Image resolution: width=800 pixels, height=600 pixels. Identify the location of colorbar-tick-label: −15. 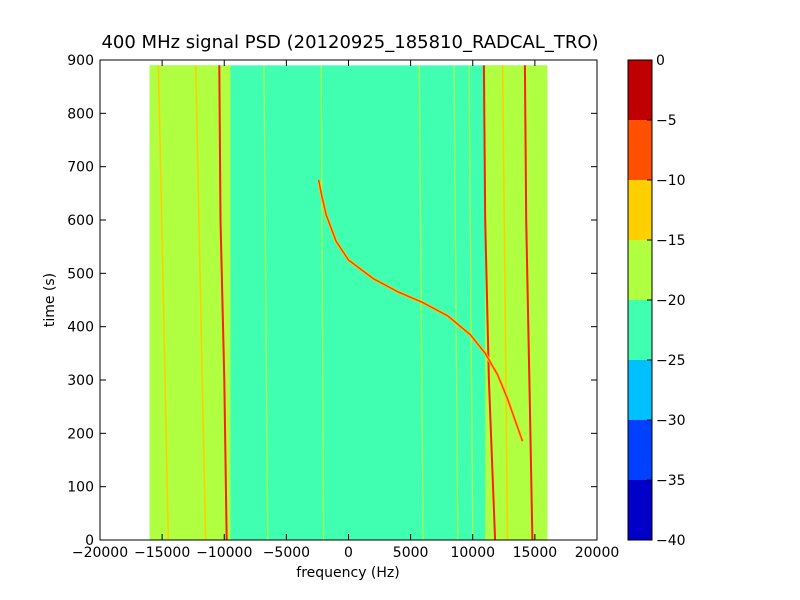
(671, 241).